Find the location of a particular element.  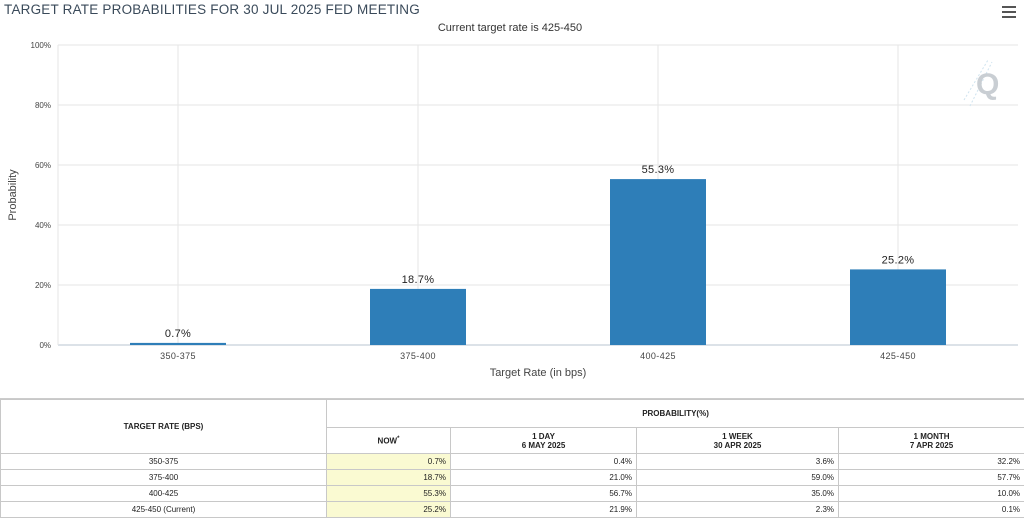

rate-cell: 400-425 is located at coordinates (163, 493).